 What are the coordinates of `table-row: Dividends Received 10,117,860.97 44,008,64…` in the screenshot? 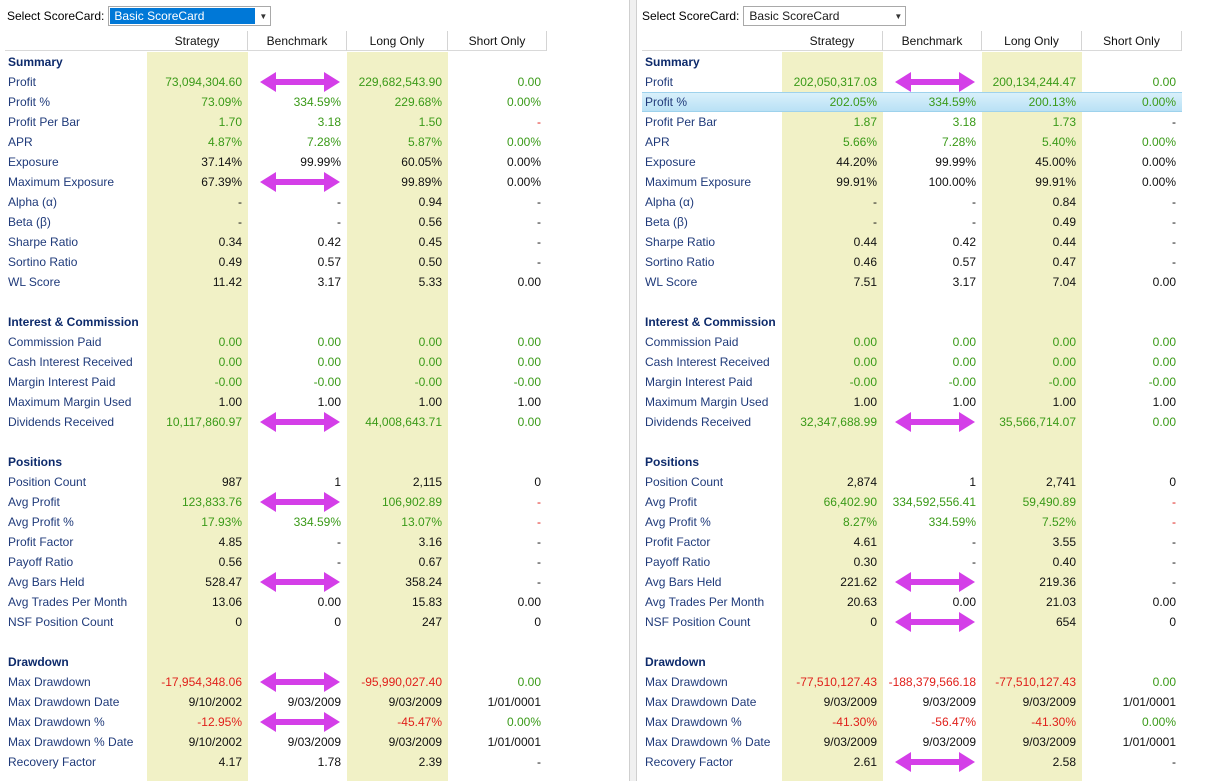 It's located at (276, 422).